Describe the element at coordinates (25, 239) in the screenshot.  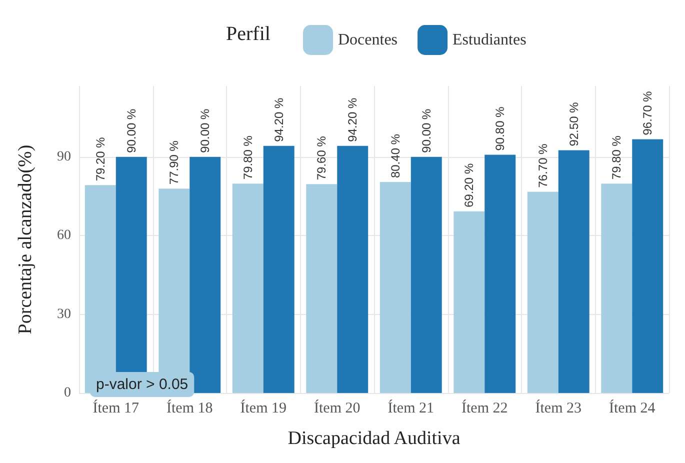
I see `y-axis-title: Porcentaje alcanzado(%)` at that location.